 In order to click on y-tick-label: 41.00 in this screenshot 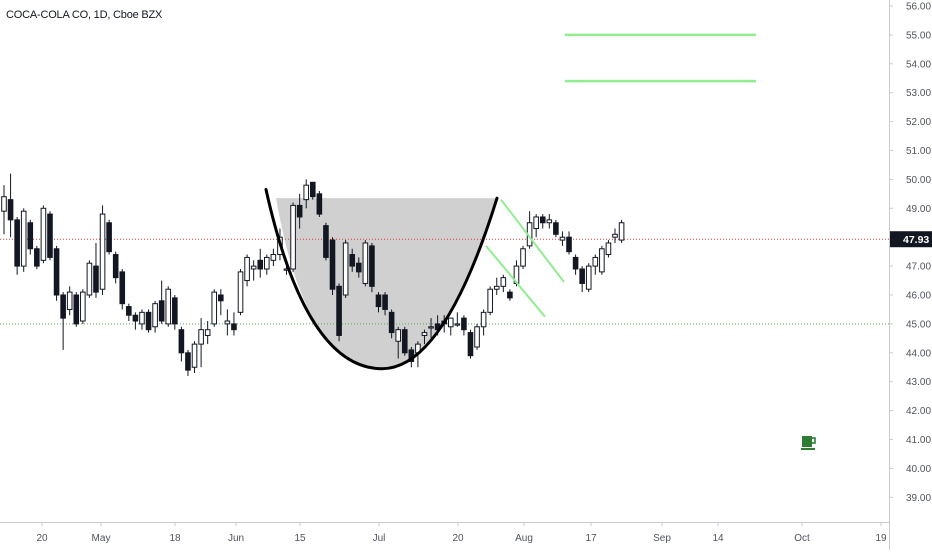, I will do `click(918, 440)`.